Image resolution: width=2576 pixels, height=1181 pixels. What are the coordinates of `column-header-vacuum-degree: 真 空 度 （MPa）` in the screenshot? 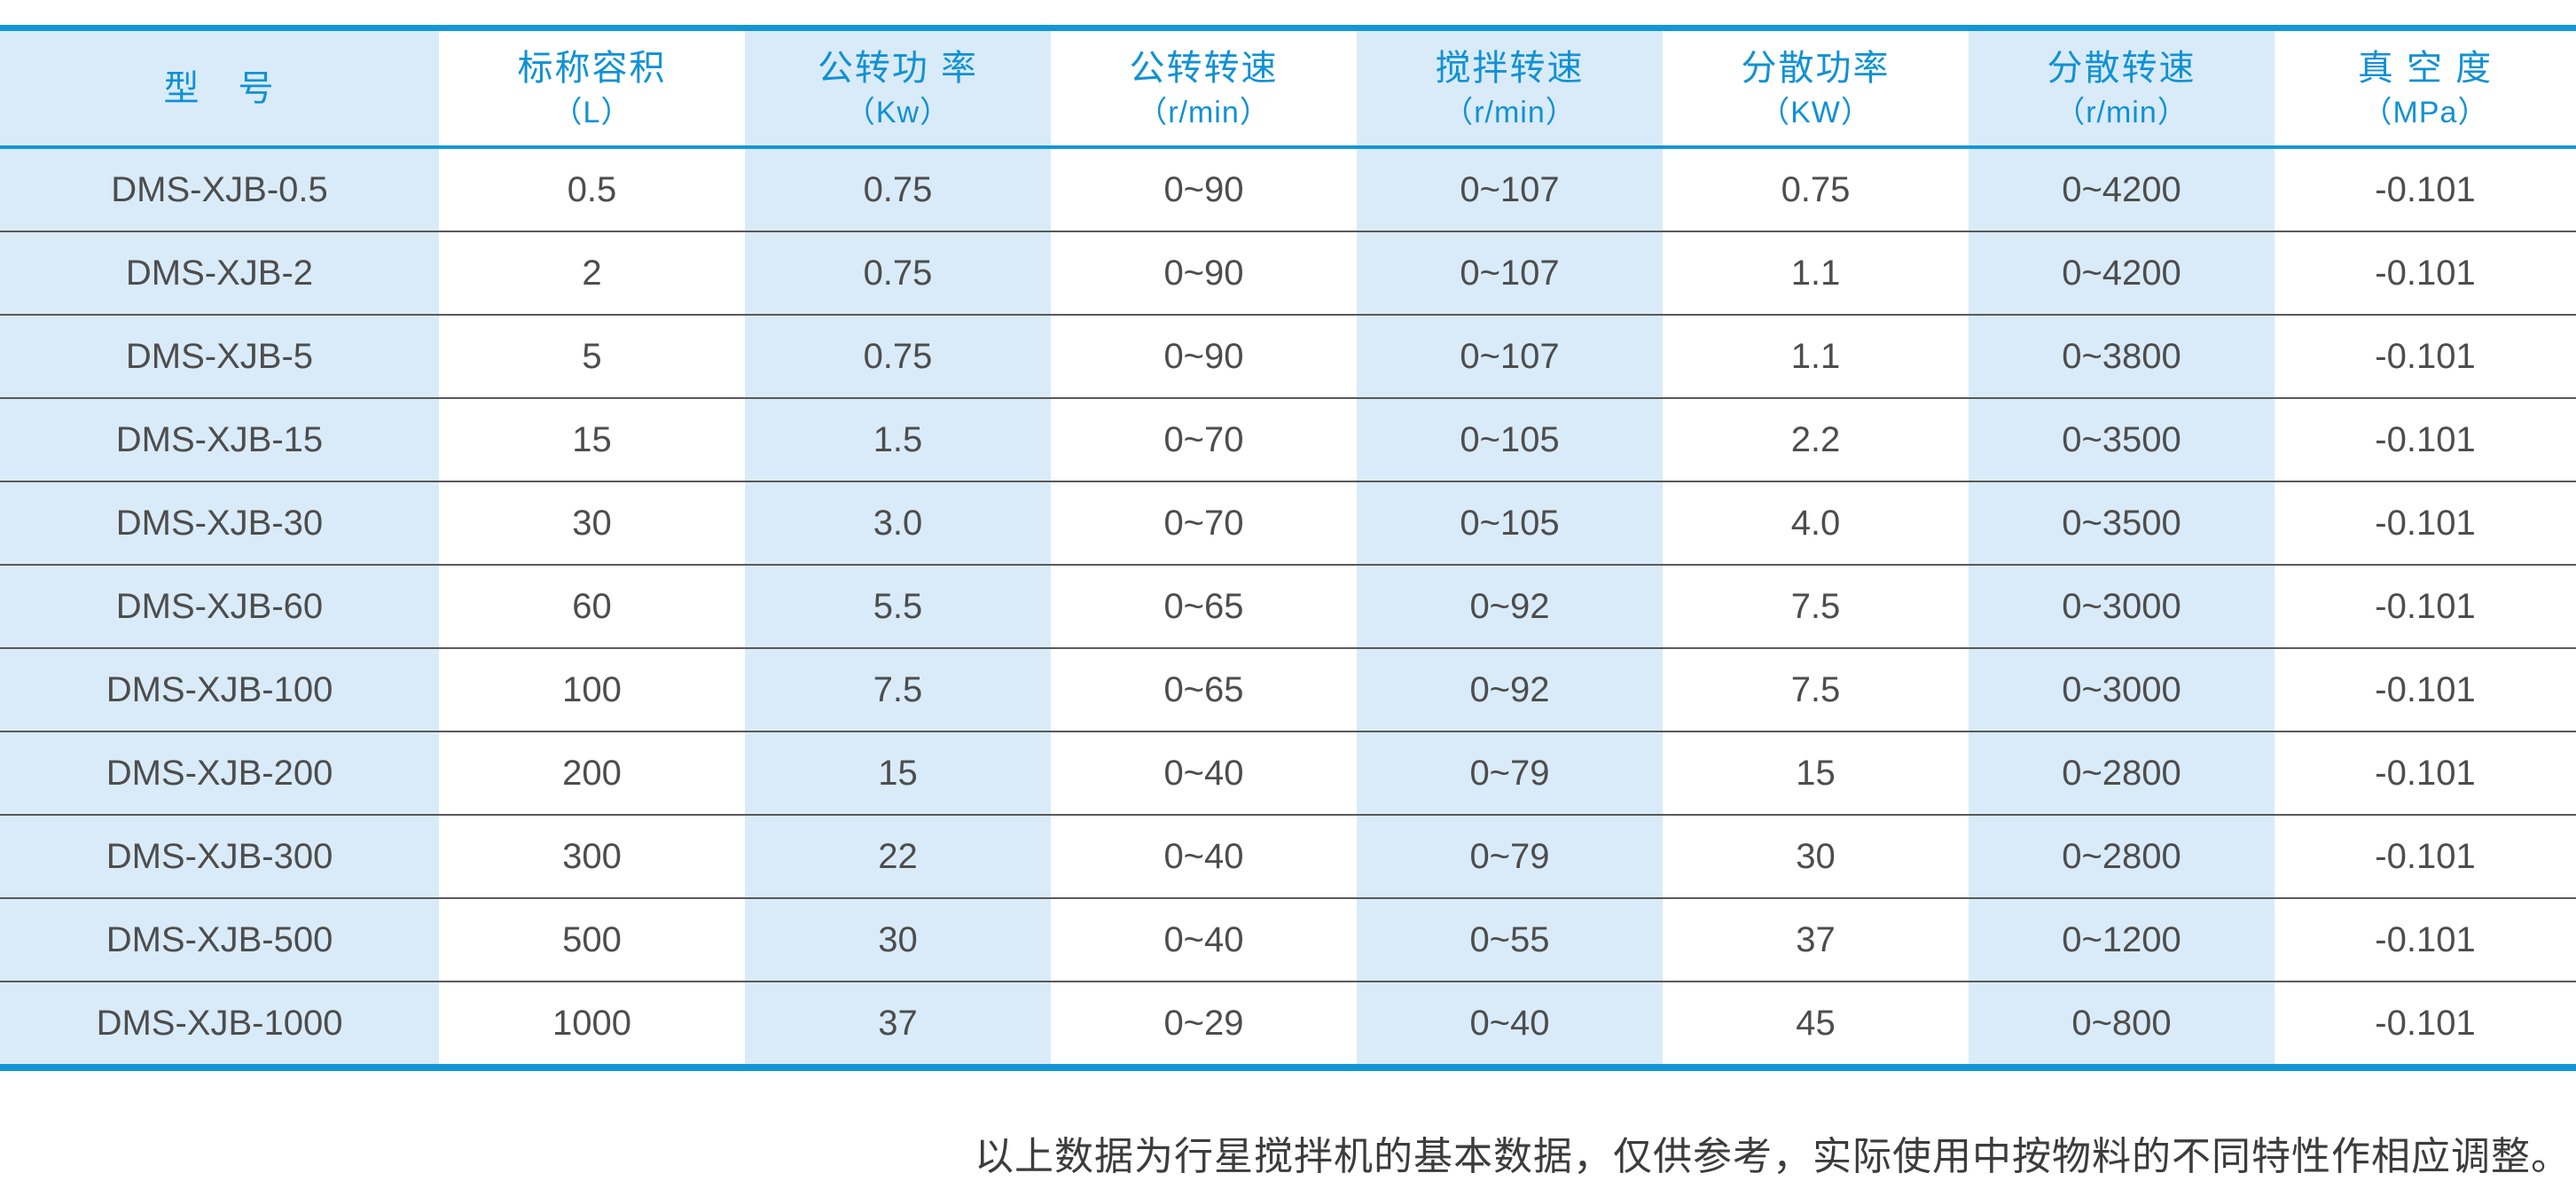 It's located at (2425, 88).